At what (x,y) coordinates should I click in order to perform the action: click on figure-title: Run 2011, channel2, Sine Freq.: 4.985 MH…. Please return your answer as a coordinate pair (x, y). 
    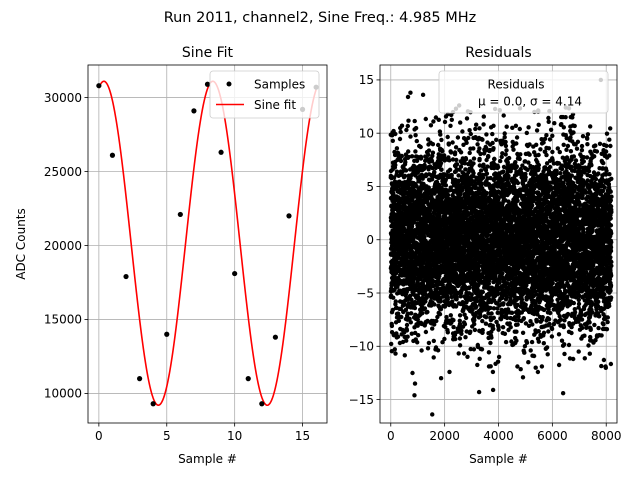
    Looking at the image, I should click on (320, 18).